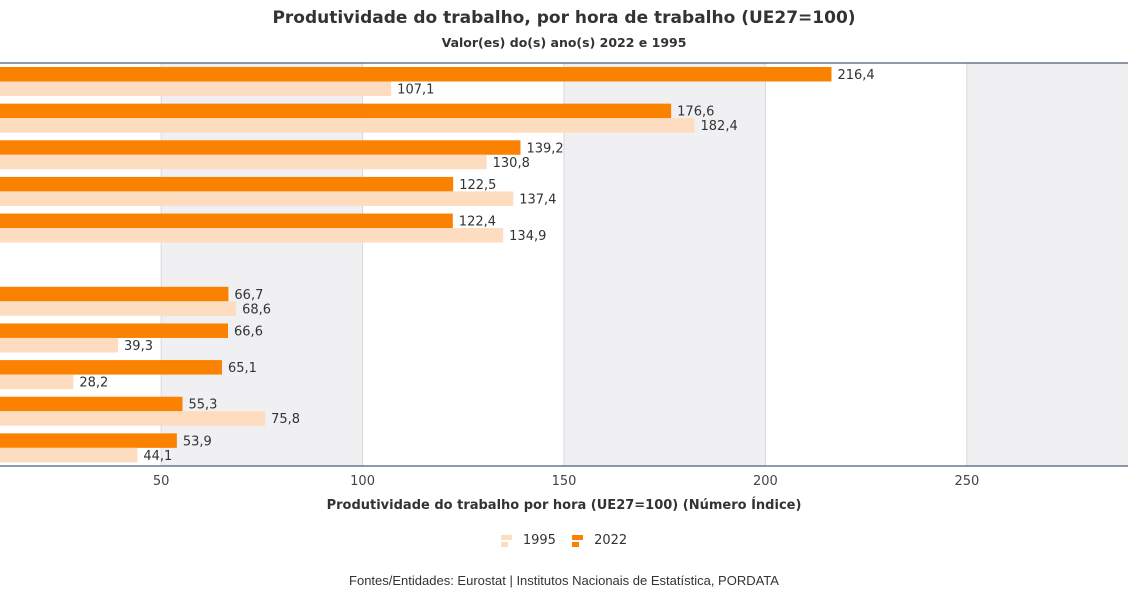  What do you see at coordinates (564, 42) in the screenshot?
I see `chart-subtitle: Valor(es) do(s) ano(s) 2022 e 1995` at bounding box center [564, 42].